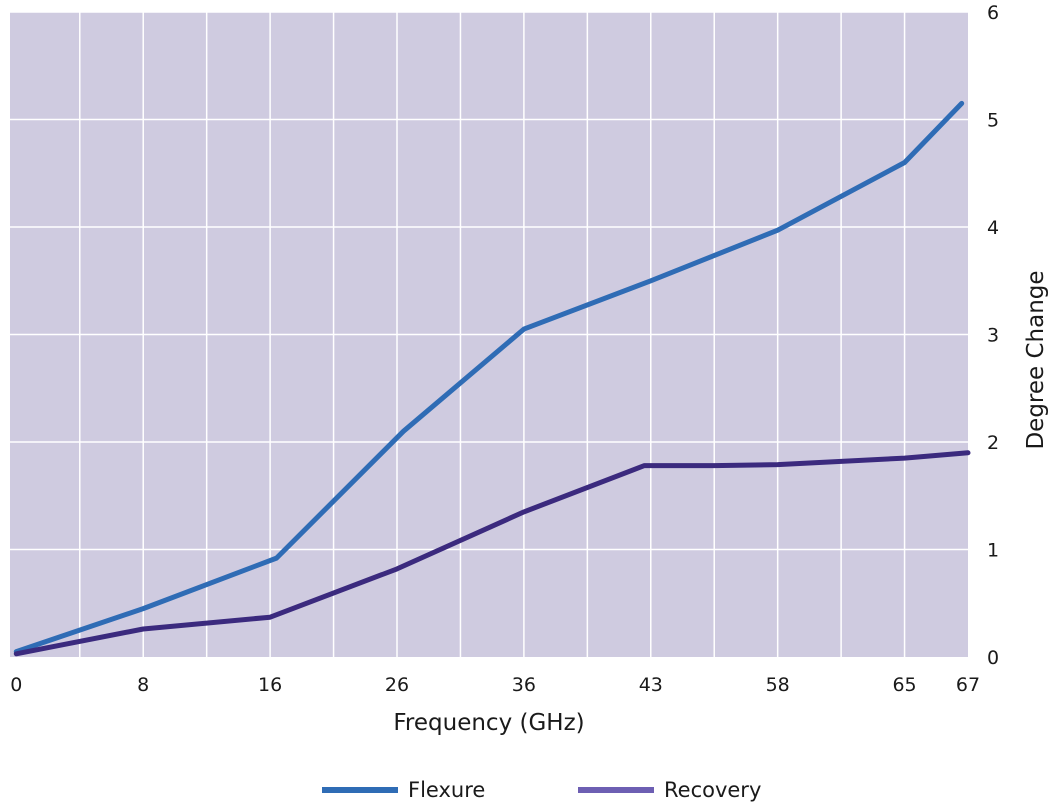  Describe the element at coordinates (993, 121) in the screenshot. I see `y-tick-label: 5` at that location.